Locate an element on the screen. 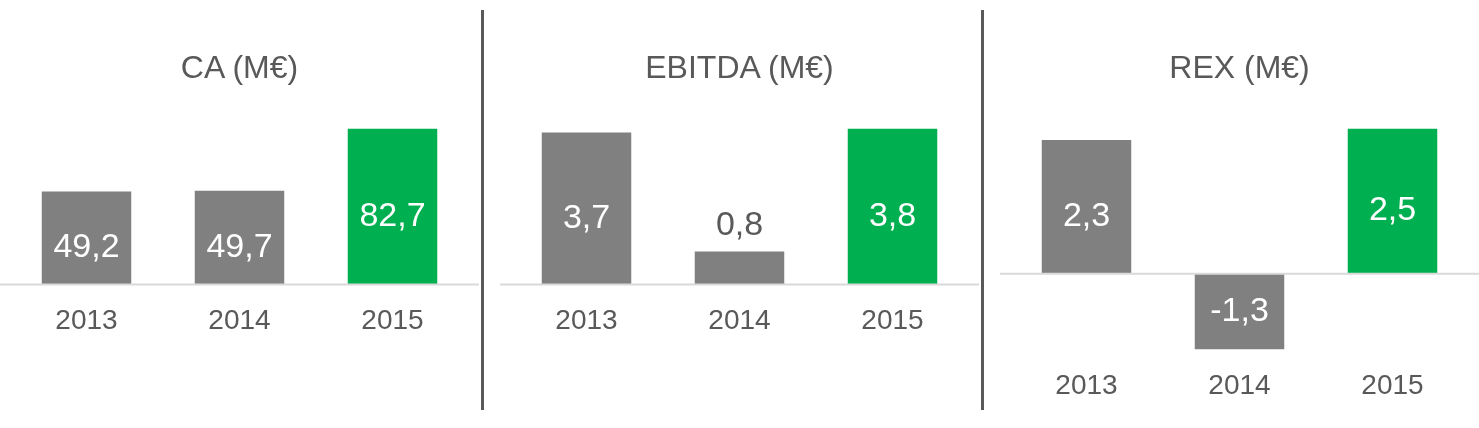  chart-title: EBITDA (M€) is located at coordinates (739, 67).